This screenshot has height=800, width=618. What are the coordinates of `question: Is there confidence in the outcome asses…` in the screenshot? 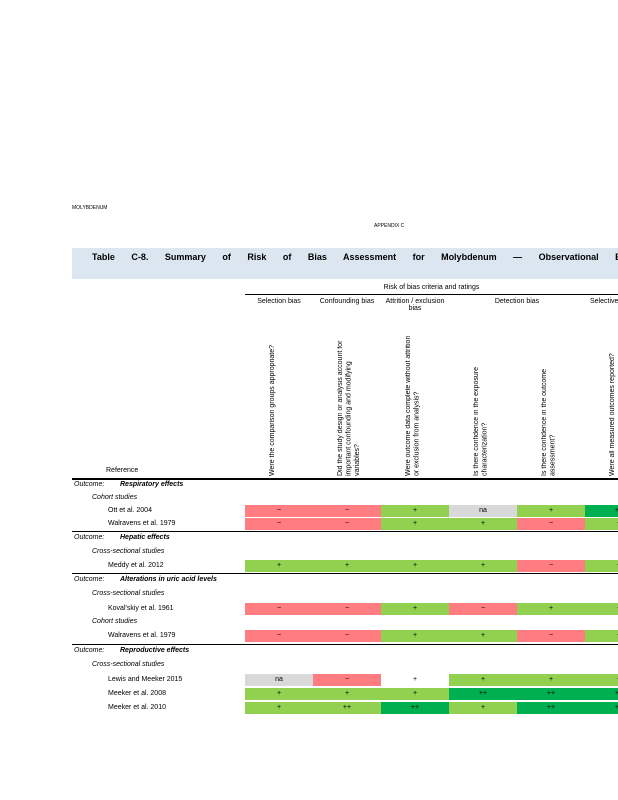 It's located at (549, 422).